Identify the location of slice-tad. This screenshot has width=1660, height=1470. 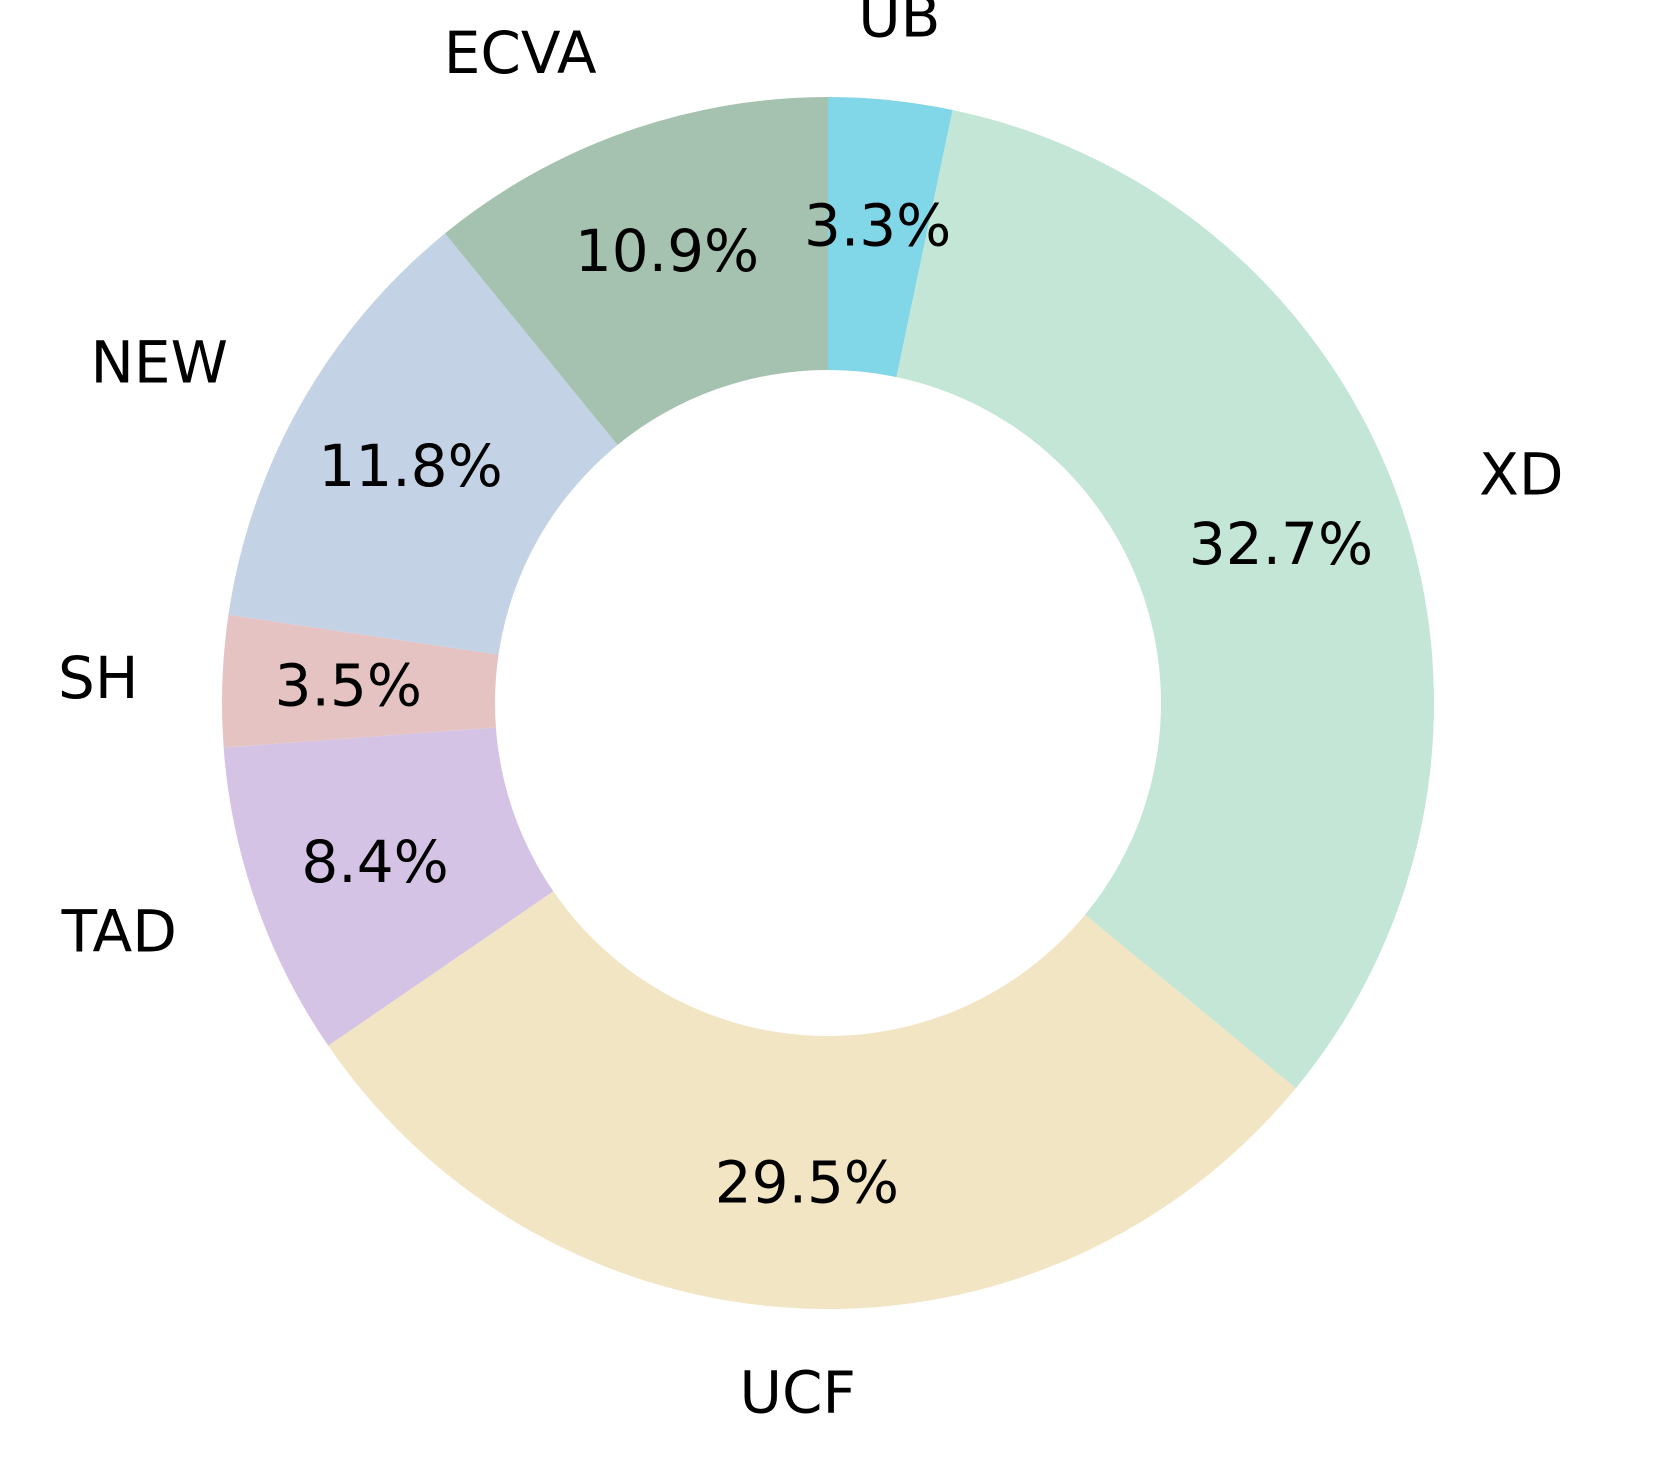
(388, 886).